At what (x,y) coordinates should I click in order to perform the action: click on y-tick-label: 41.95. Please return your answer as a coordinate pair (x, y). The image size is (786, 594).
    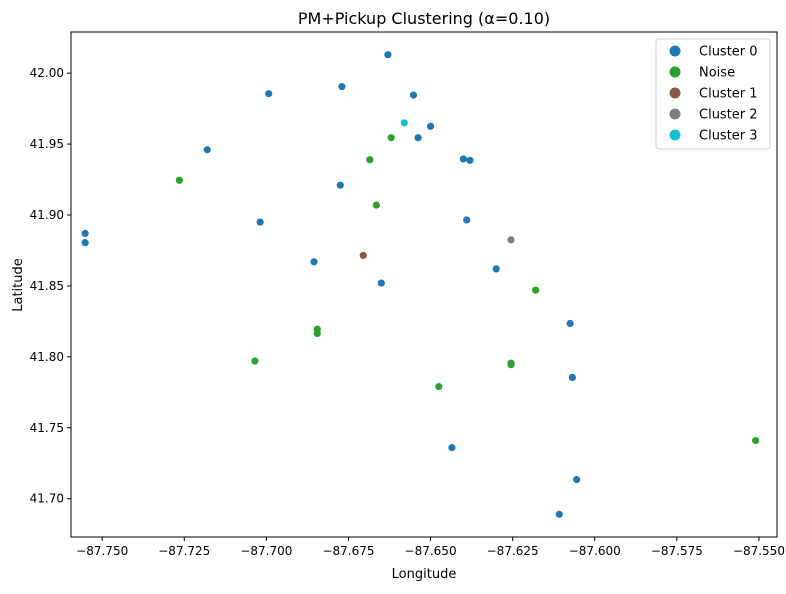
    Looking at the image, I should click on (47, 144).